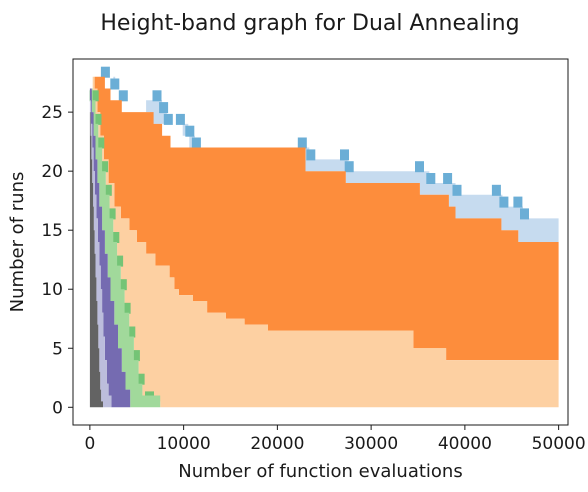 Image resolution: width=588 pixels, height=492 pixels. What do you see at coordinates (335, 439) in the screenshot?
I see `x-axis-ticks: 0 10000 20000 30000 40000 50000` at bounding box center [335, 439].